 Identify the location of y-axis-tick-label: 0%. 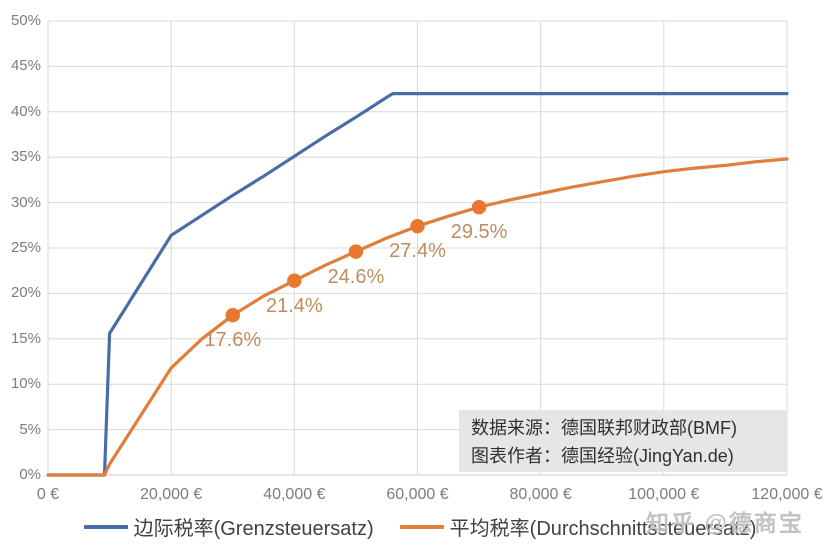
(30, 474).